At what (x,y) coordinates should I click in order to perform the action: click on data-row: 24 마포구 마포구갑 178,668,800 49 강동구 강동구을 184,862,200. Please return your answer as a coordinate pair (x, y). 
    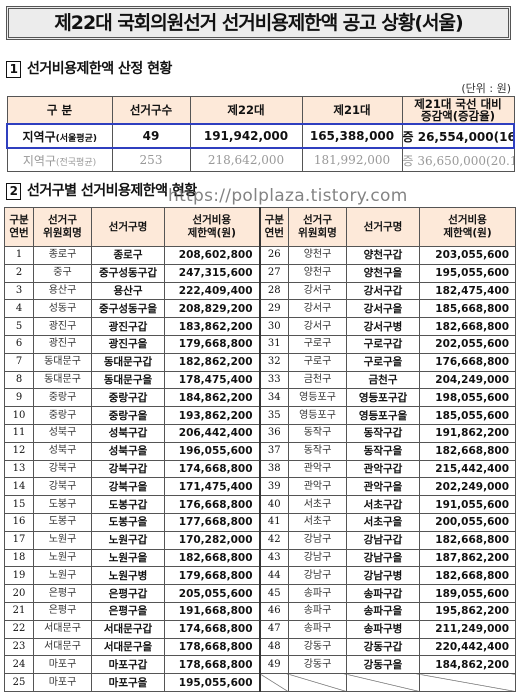
    Looking at the image, I should click on (260, 665).